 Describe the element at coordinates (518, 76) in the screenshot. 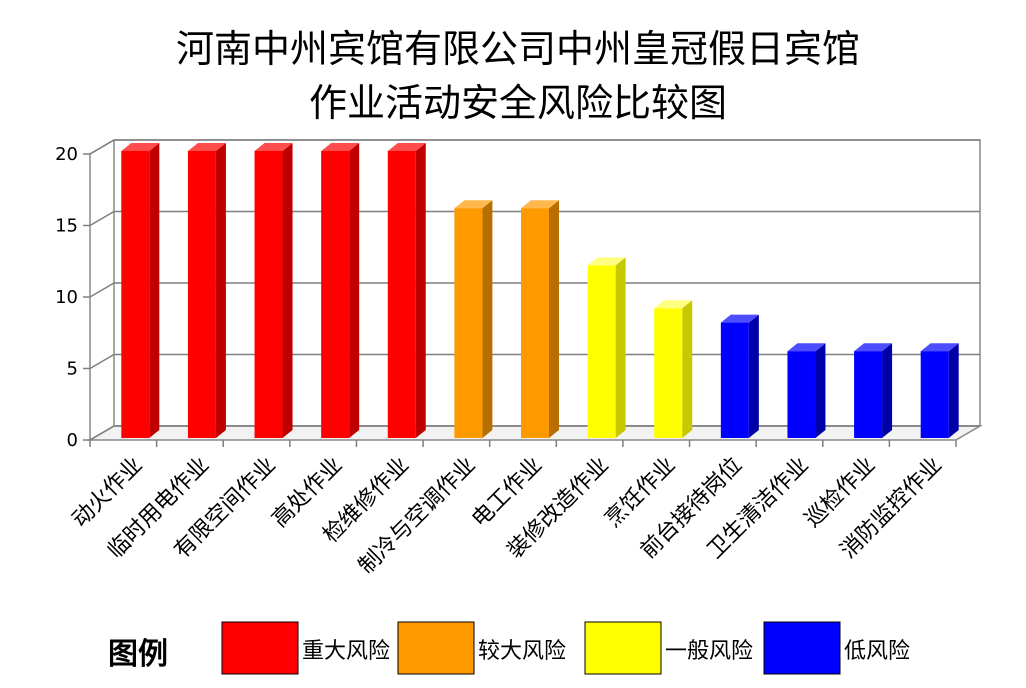

I see `chart-title: 河南中州宾馆有限公司中州皇冠假日宾馆 作业活动安全风险比较图` at that location.